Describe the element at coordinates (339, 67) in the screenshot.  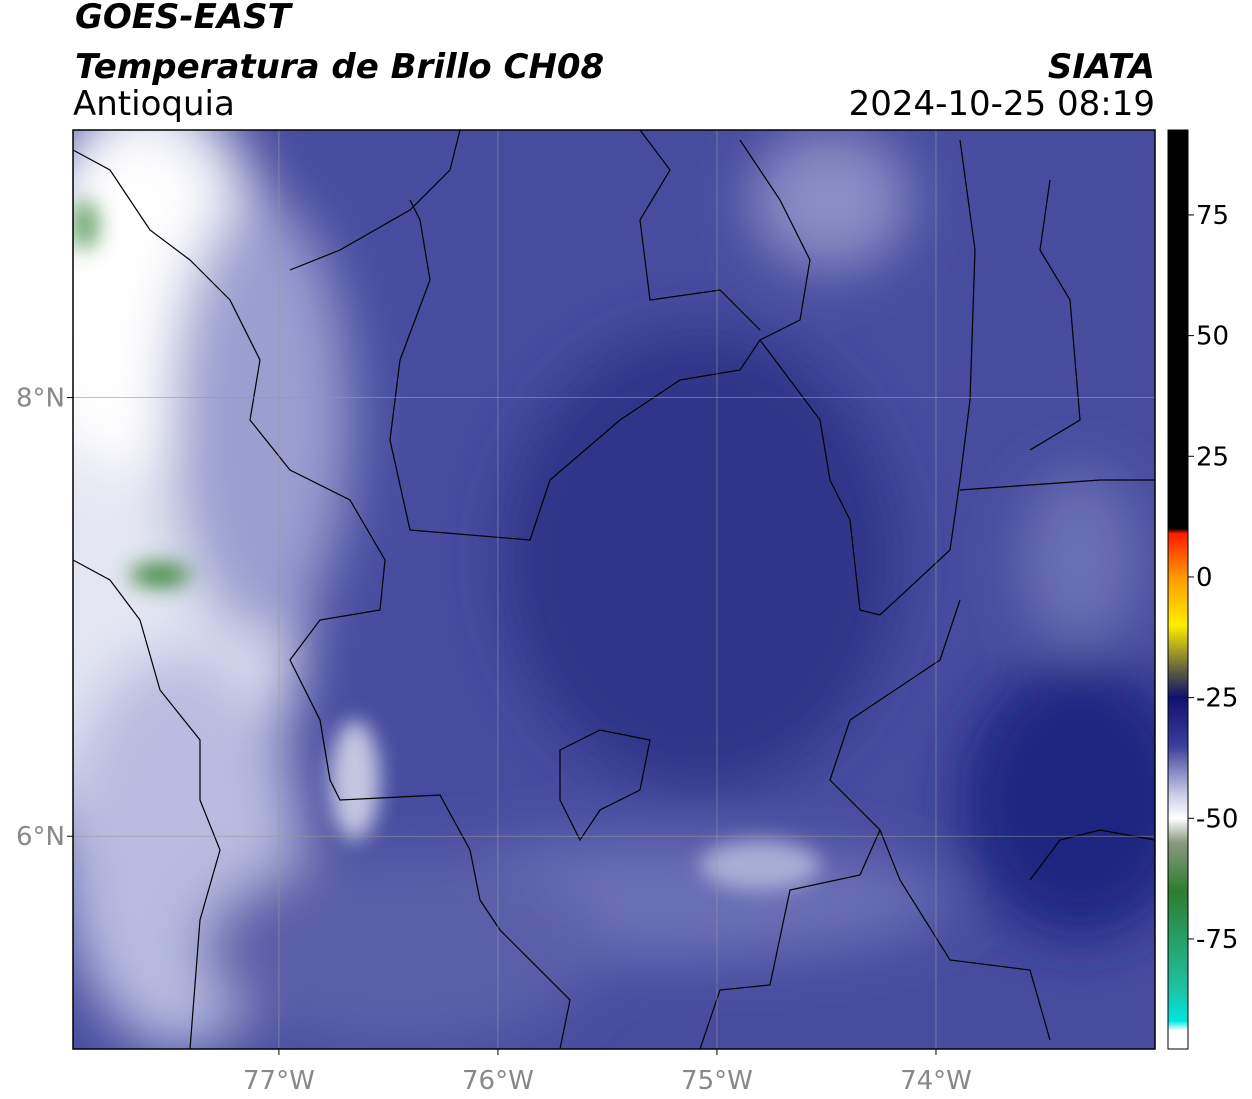
I see `product-title: Temperatura de Brillo CH08` at that location.